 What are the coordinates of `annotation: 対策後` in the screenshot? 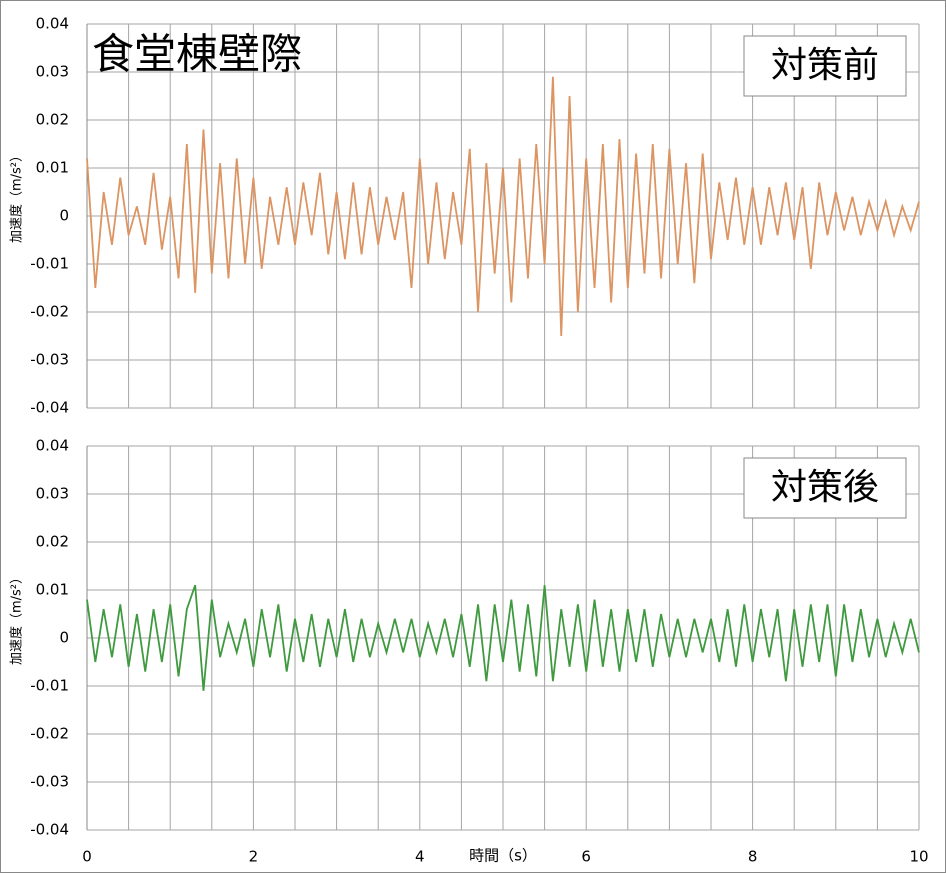 It's located at (825, 487).